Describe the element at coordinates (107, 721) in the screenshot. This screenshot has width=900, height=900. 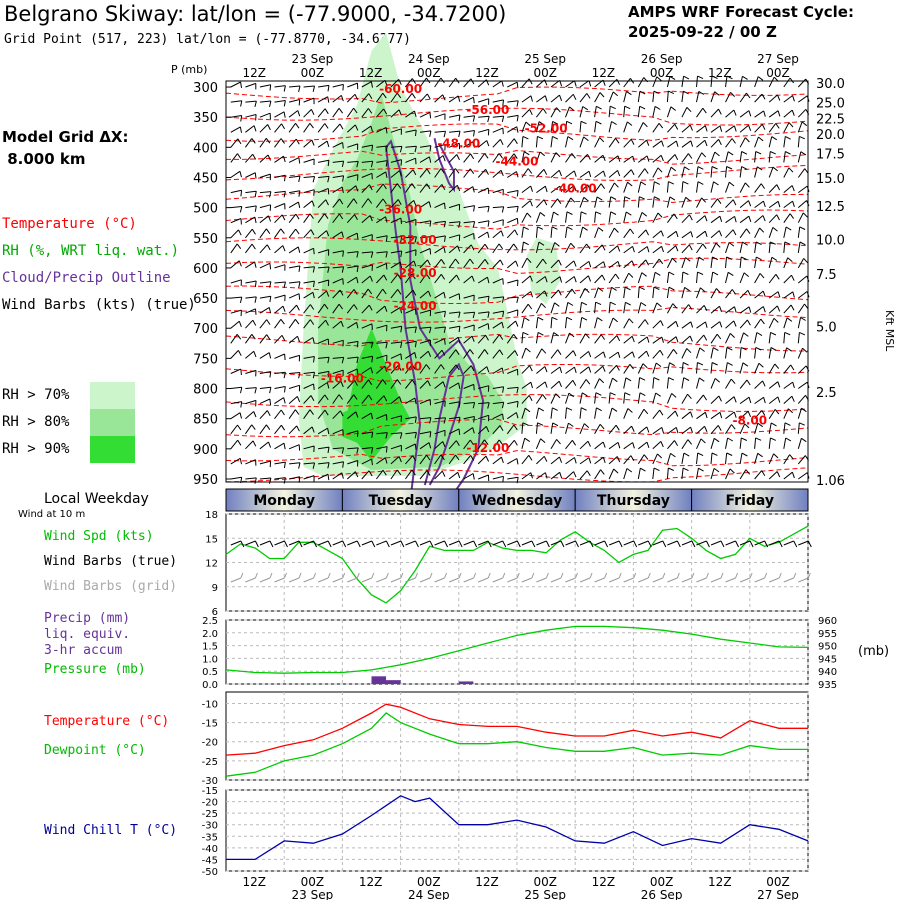
I see `temperature-label: Temperature (°C)` at that location.